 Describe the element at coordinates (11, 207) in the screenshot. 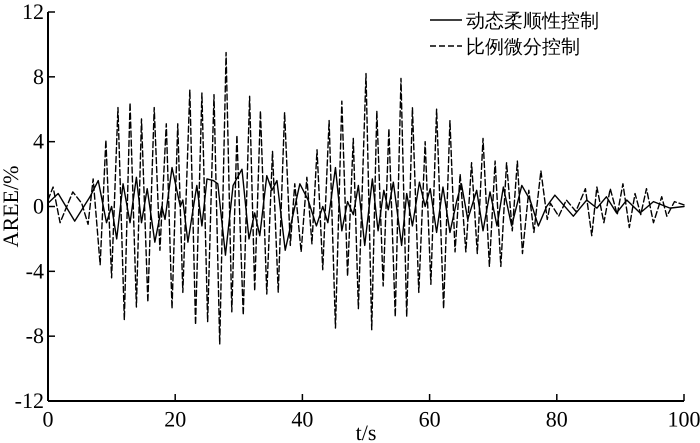

I see `y-axis-title: AREE/%` at that location.